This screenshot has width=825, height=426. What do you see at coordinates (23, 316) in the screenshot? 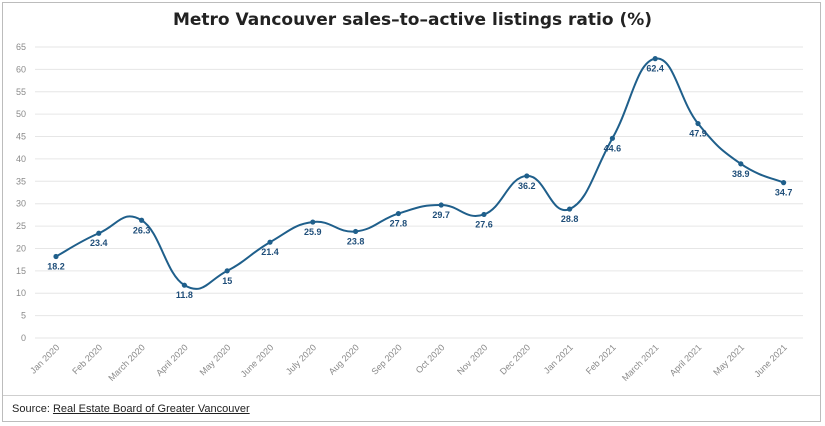
I see `y-tick-label: 5` at bounding box center [23, 316].